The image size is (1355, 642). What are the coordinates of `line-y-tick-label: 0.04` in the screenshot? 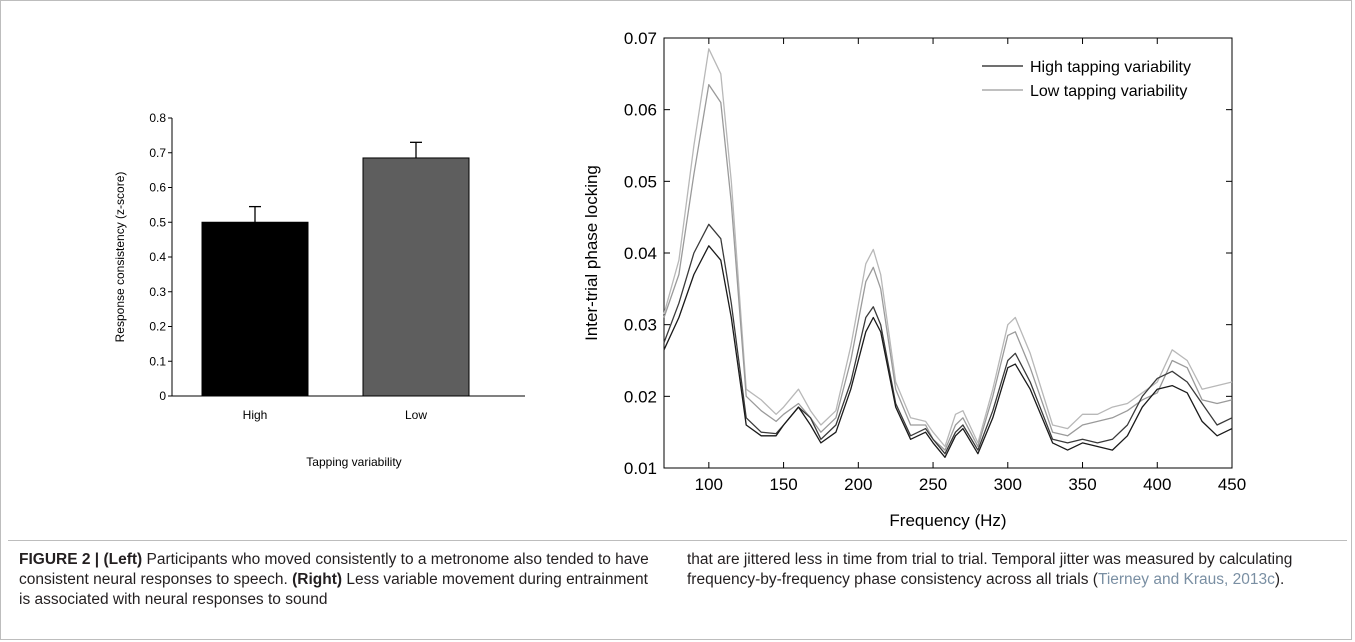 It's located at (640, 253).